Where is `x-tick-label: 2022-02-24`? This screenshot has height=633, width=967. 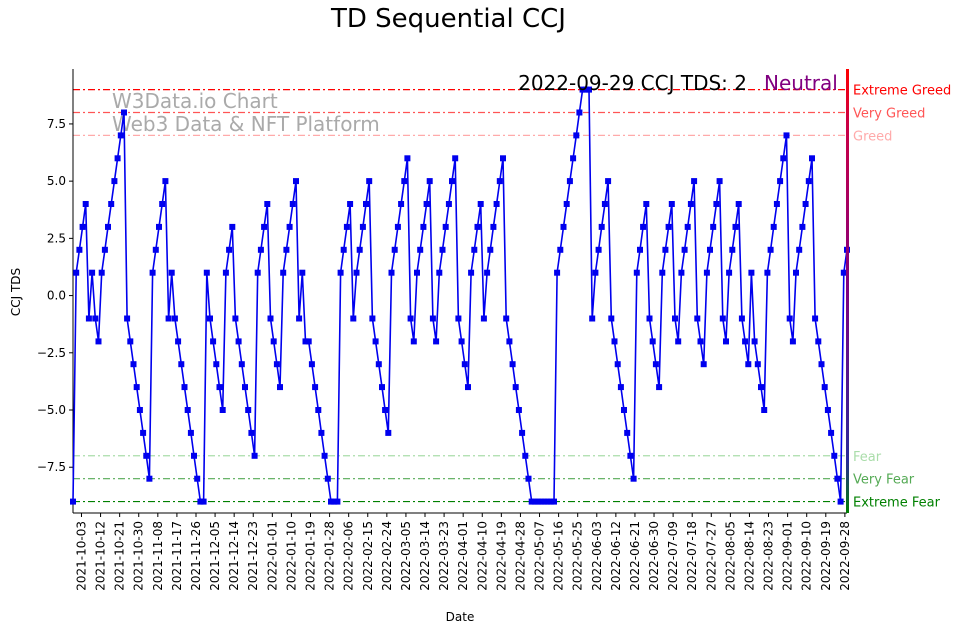 x-tick-label: 2022-02-24 is located at coordinates (387, 556).